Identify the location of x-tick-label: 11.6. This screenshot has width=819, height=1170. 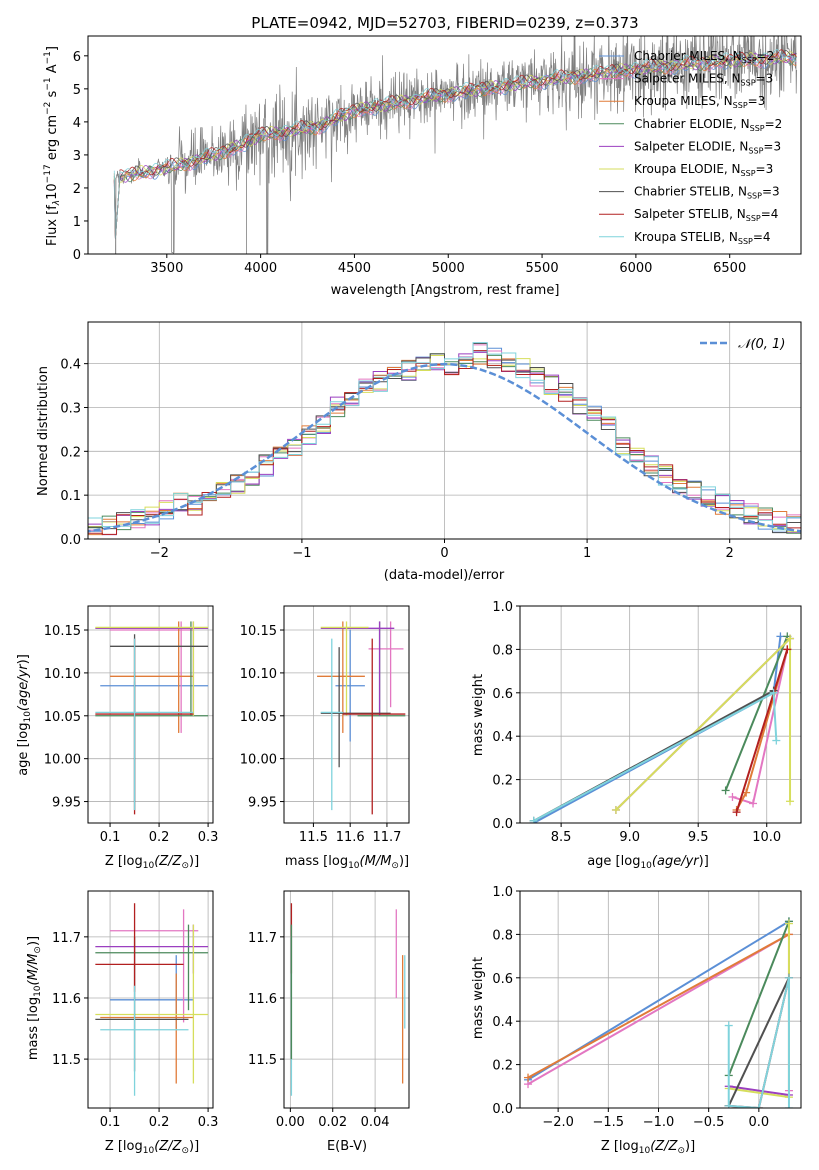
(350, 837).